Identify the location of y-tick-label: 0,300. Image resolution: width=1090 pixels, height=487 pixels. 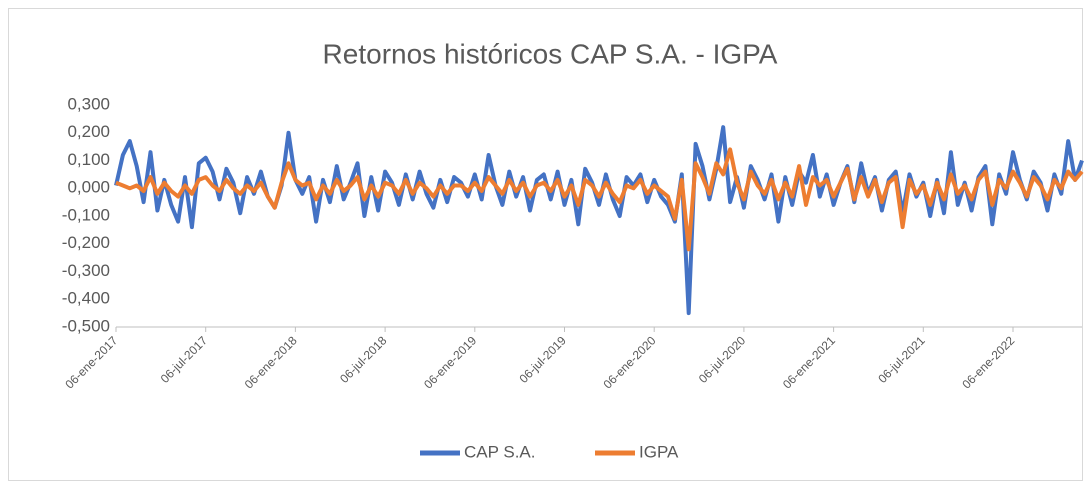
(88, 103).